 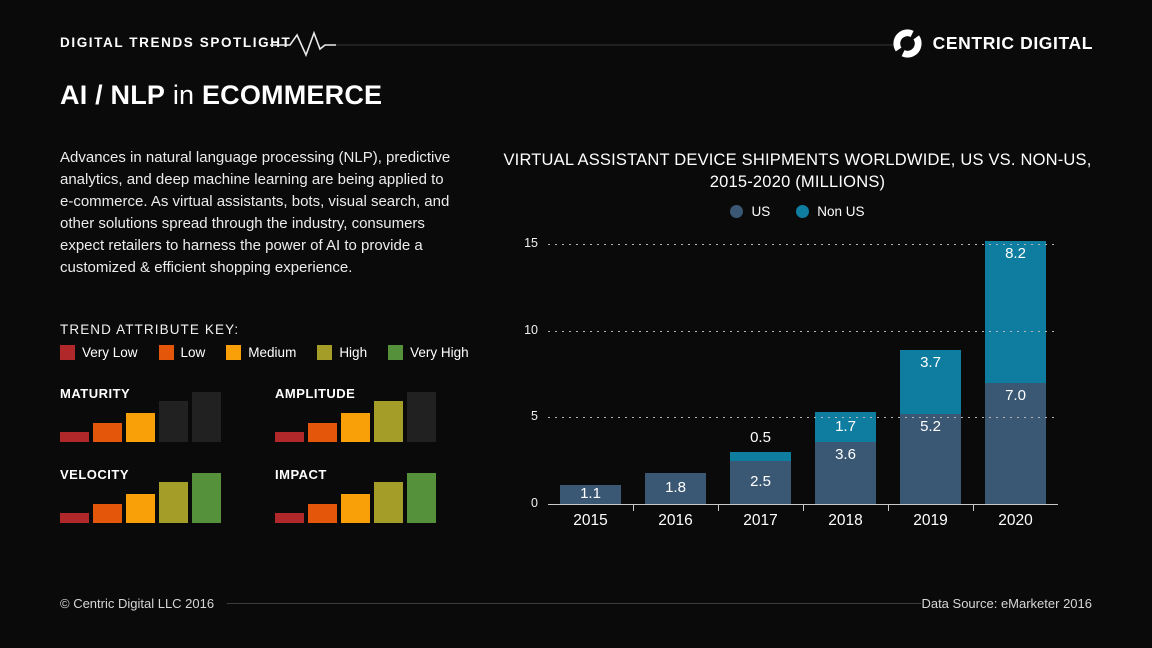 I want to click on mini-chart-title: MATURITY, so click(x=95, y=393).